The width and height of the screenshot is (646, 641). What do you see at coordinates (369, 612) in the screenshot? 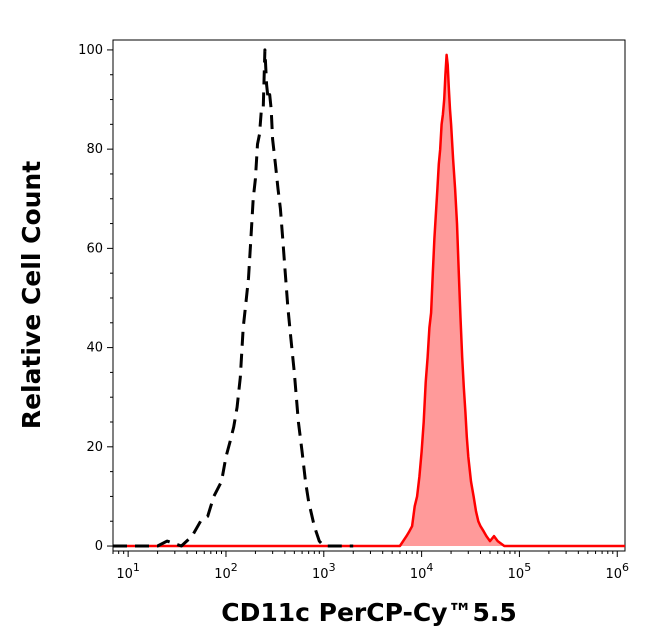
I see `x-axis-title: CD11c PerCP-Cy™5.5` at bounding box center [369, 612].